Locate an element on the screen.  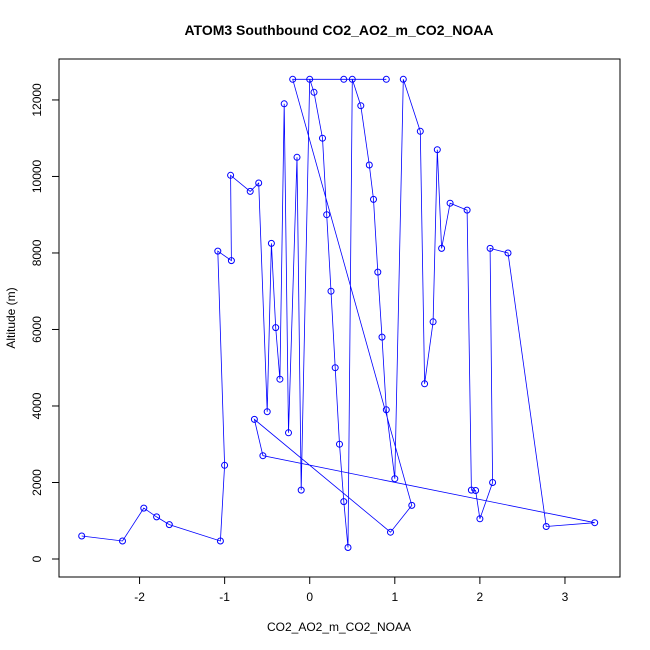
x-tick-label: -2 is located at coordinates (139, 597).